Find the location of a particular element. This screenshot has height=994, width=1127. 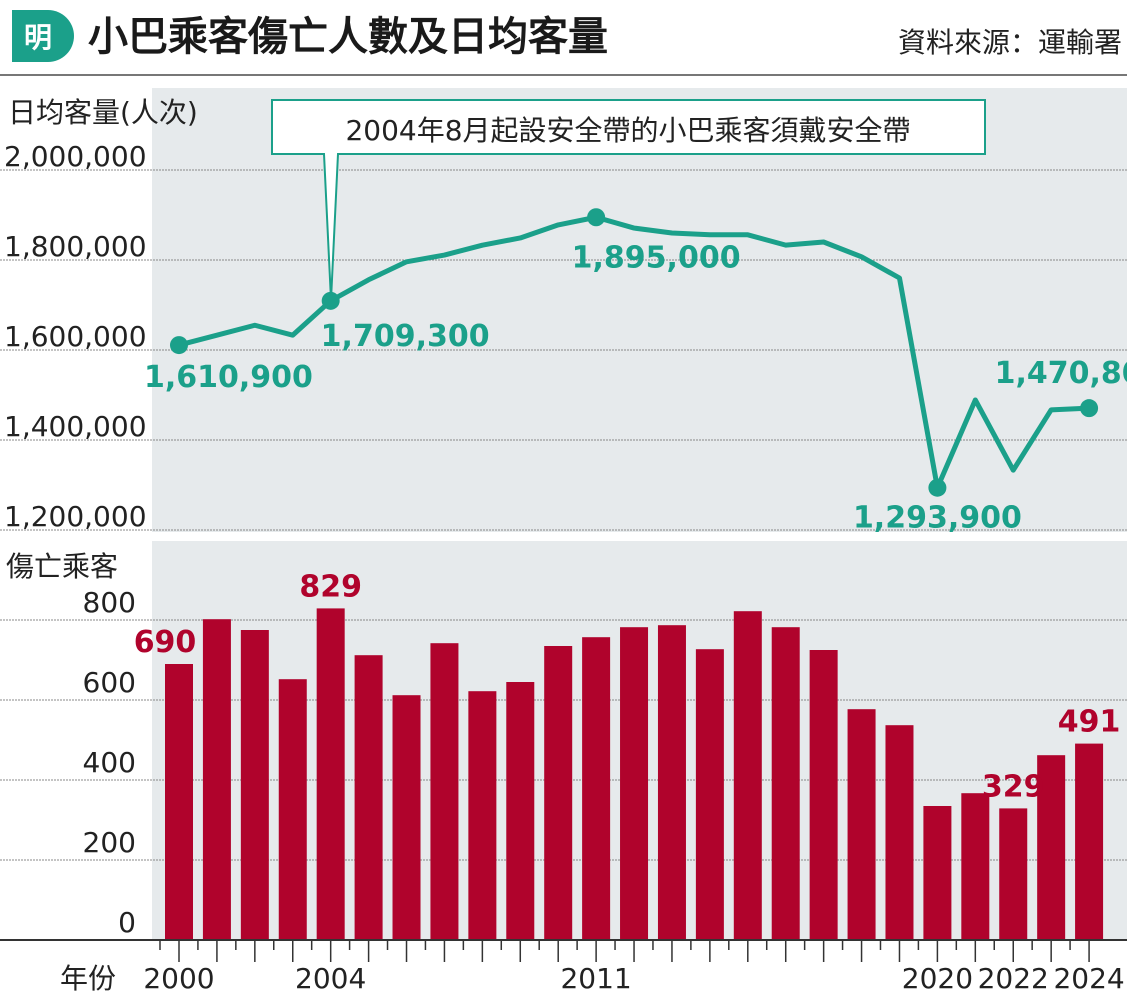

bar-2001 is located at coordinates (216, 779).